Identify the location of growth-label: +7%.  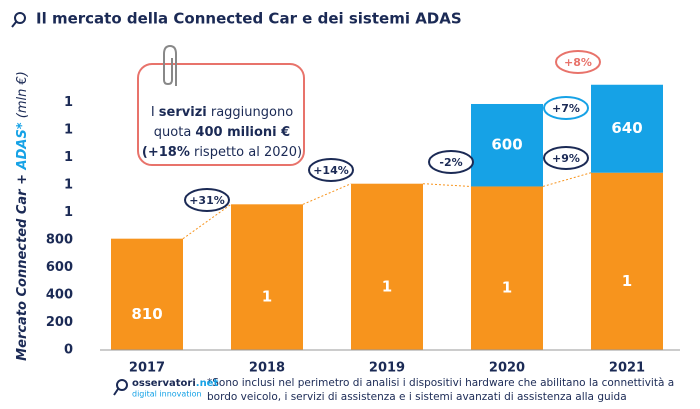
(566, 108).